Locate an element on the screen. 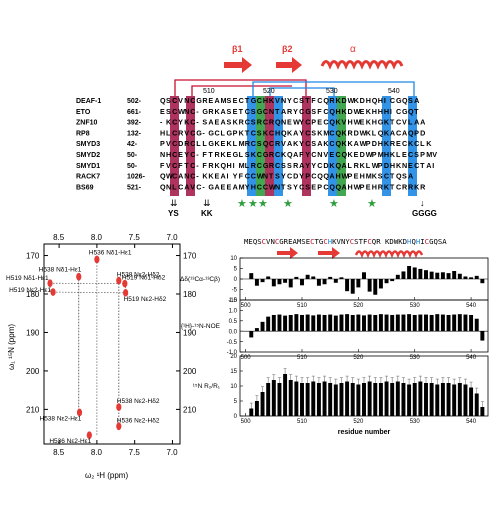 This screenshot has width=500, height=505. marker-ys: YS is located at coordinates (173, 213).